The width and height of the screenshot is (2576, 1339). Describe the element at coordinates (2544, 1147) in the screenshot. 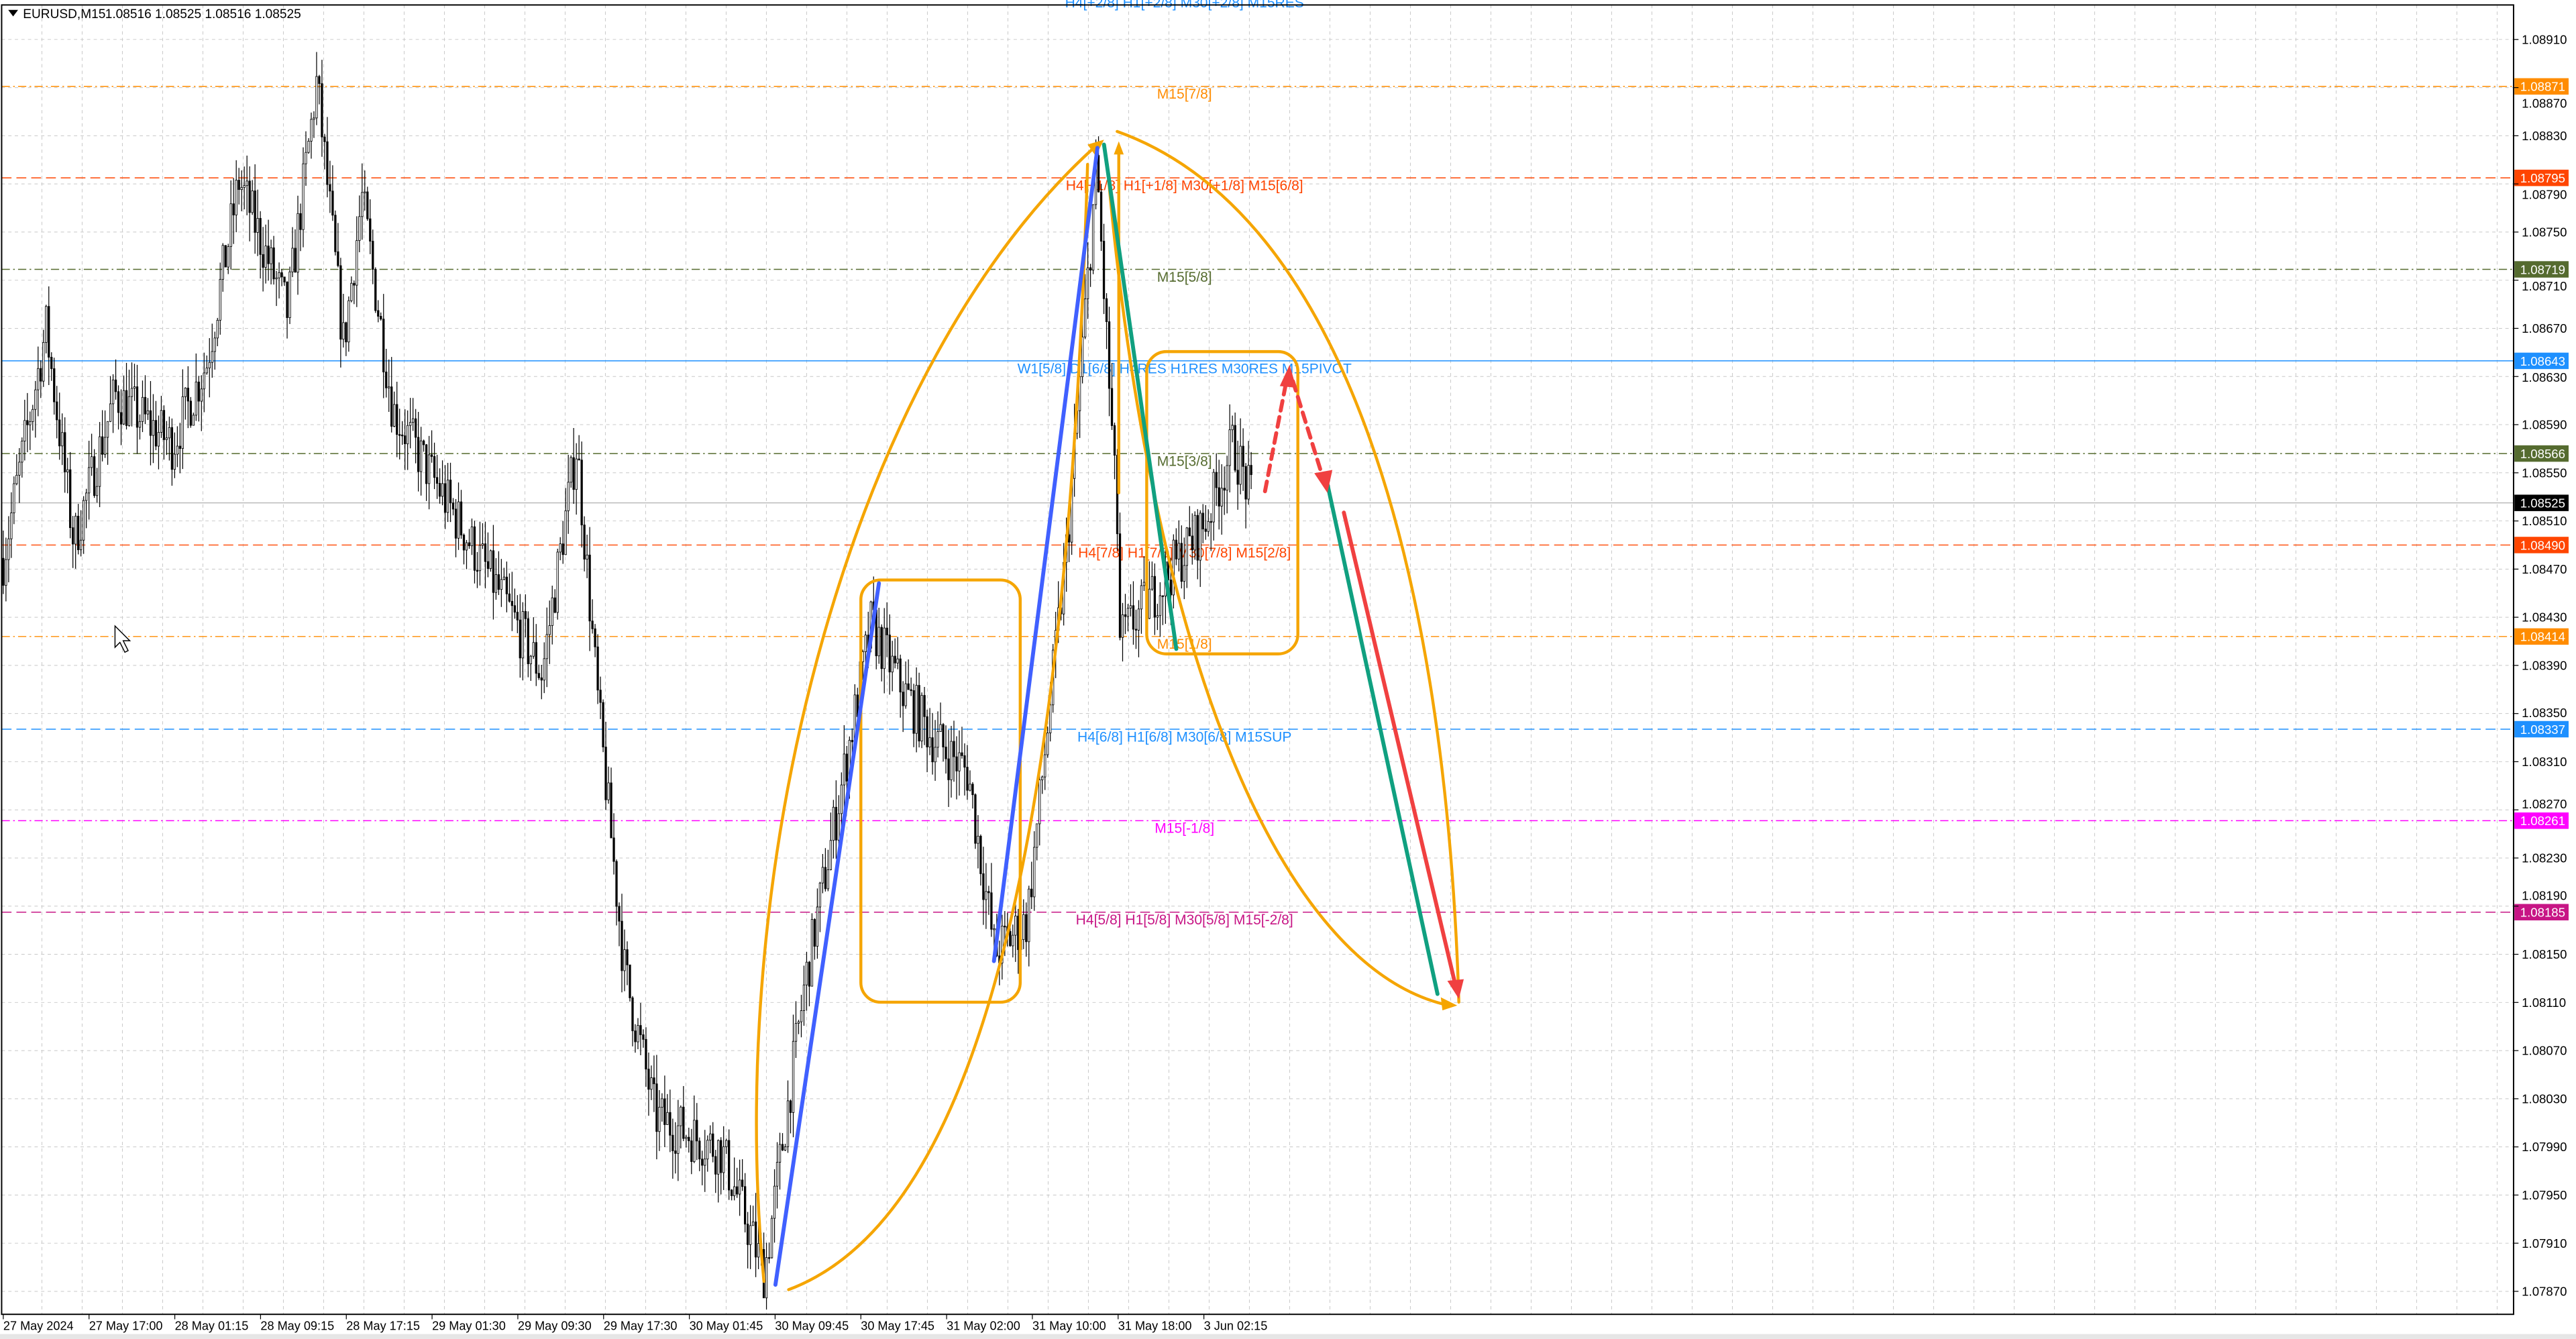

I see `price-tick-label: 1.07990` at that location.